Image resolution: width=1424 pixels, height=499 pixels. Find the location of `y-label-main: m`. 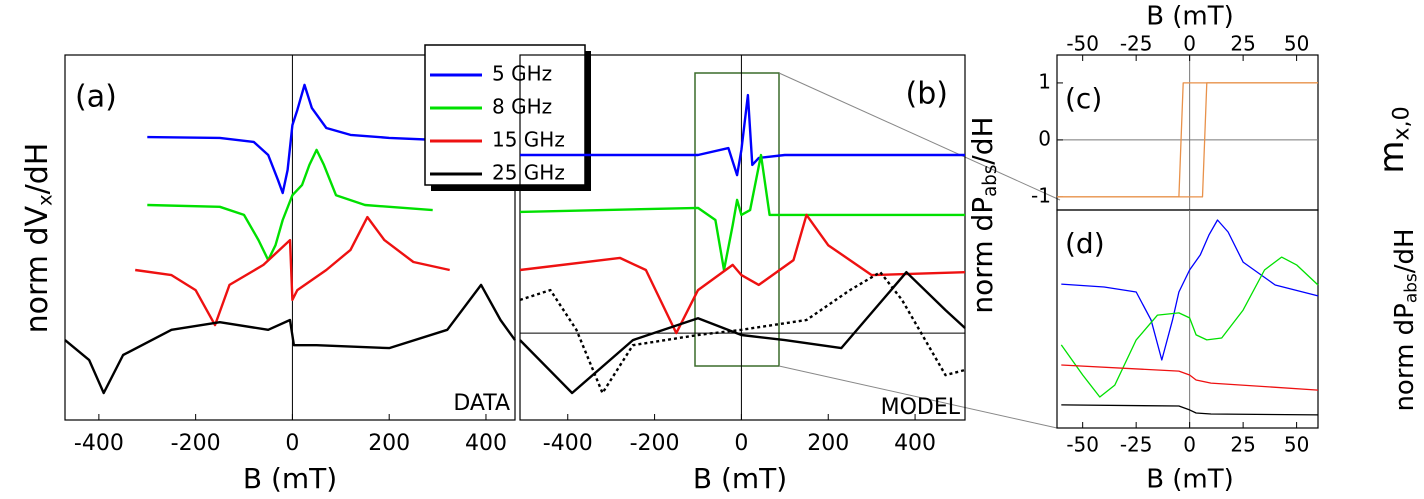

y-label-main: m is located at coordinates (1392, 157).